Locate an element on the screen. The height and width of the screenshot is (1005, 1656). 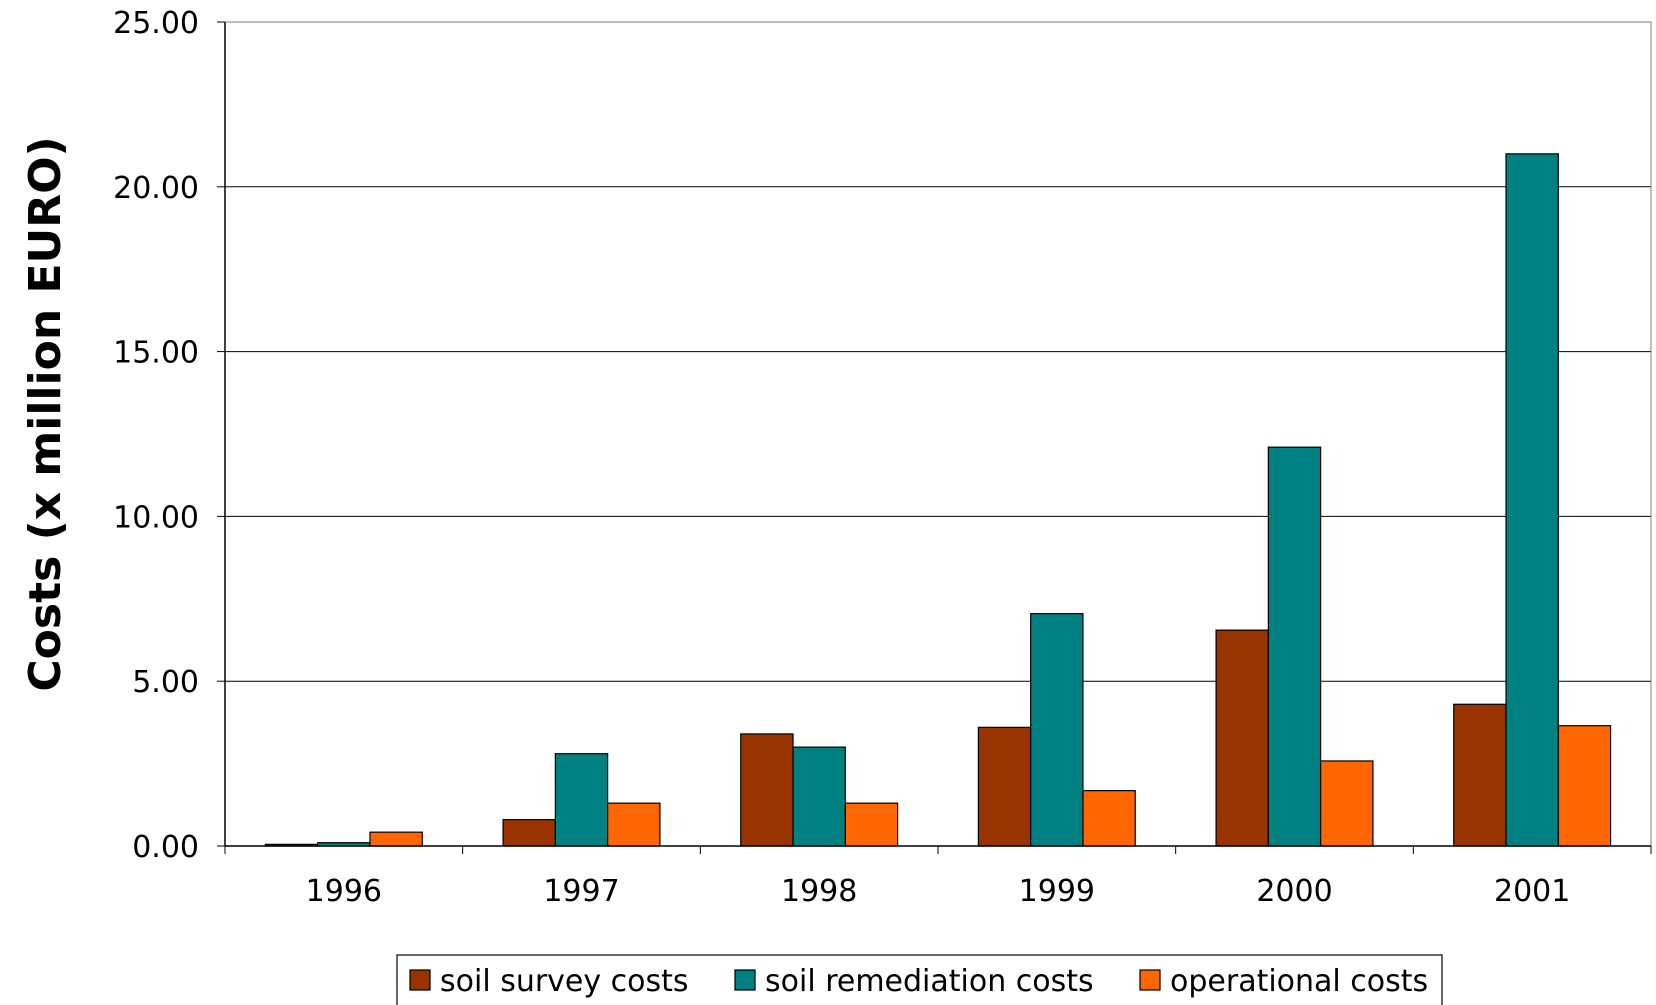
y-tick-label: 0.00 is located at coordinates (165, 847).